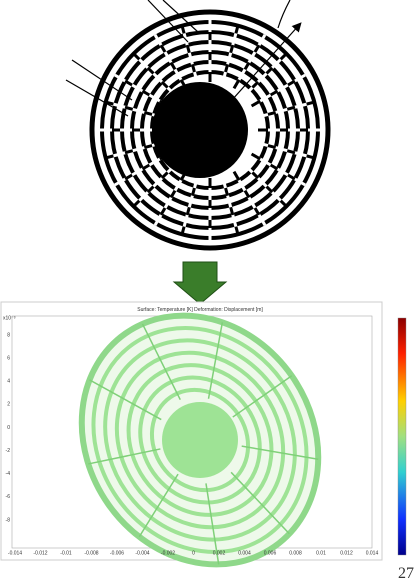 The height and width of the screenshot is (584, 417). I want to click on y-tick-label: 8, so click(8, 335).